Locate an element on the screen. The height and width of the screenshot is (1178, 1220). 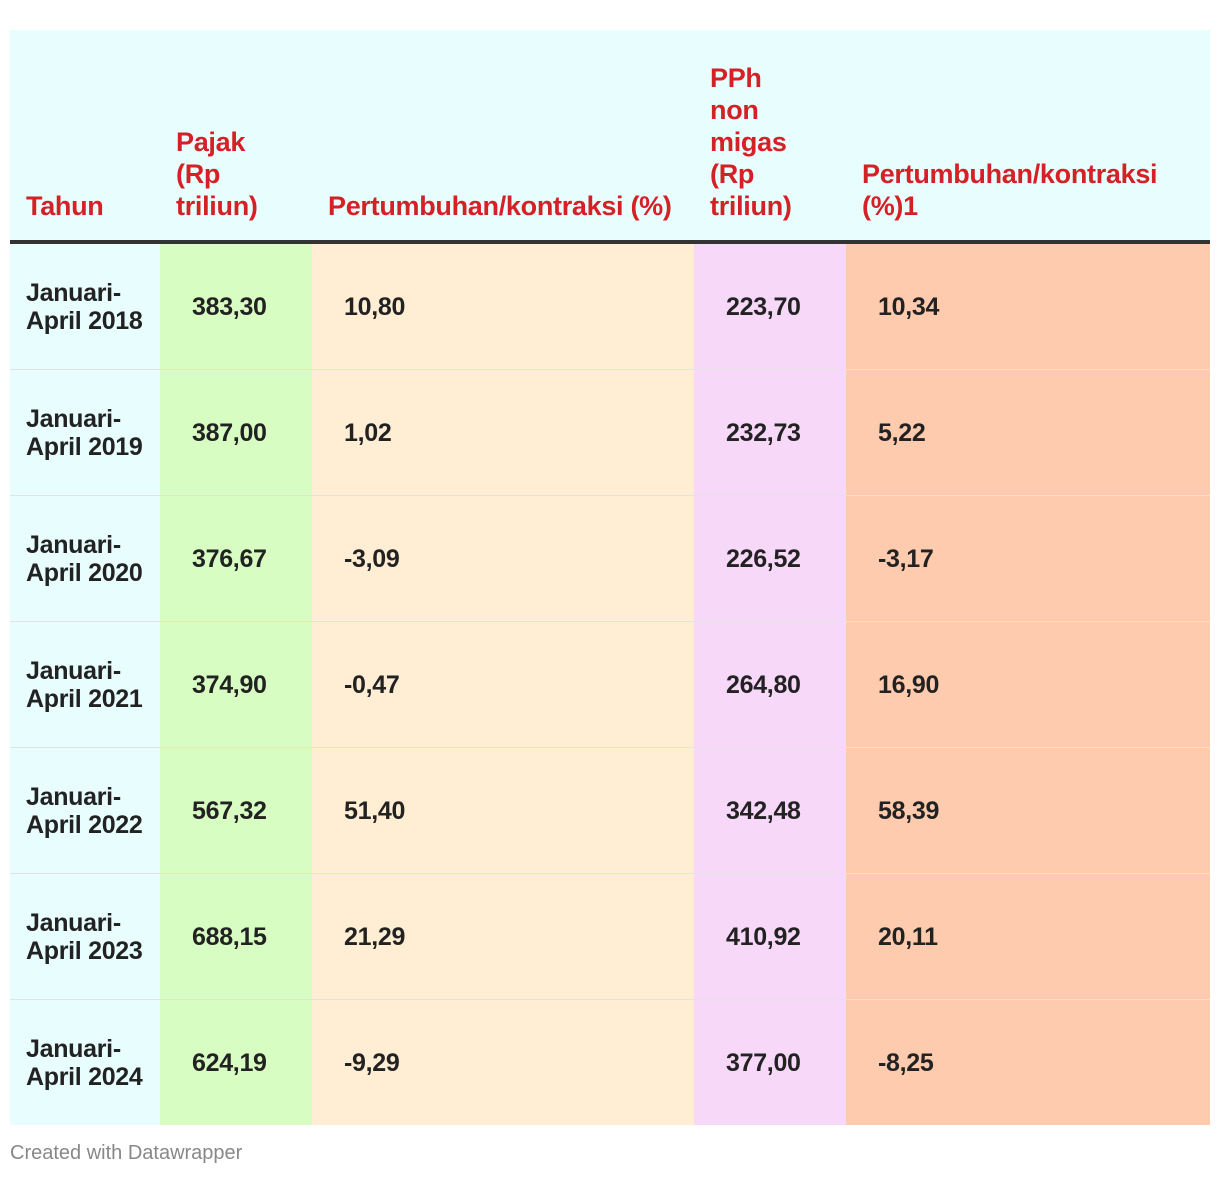
cell-pph-non-migas: 410,92 is located at coordinates (770, 936).